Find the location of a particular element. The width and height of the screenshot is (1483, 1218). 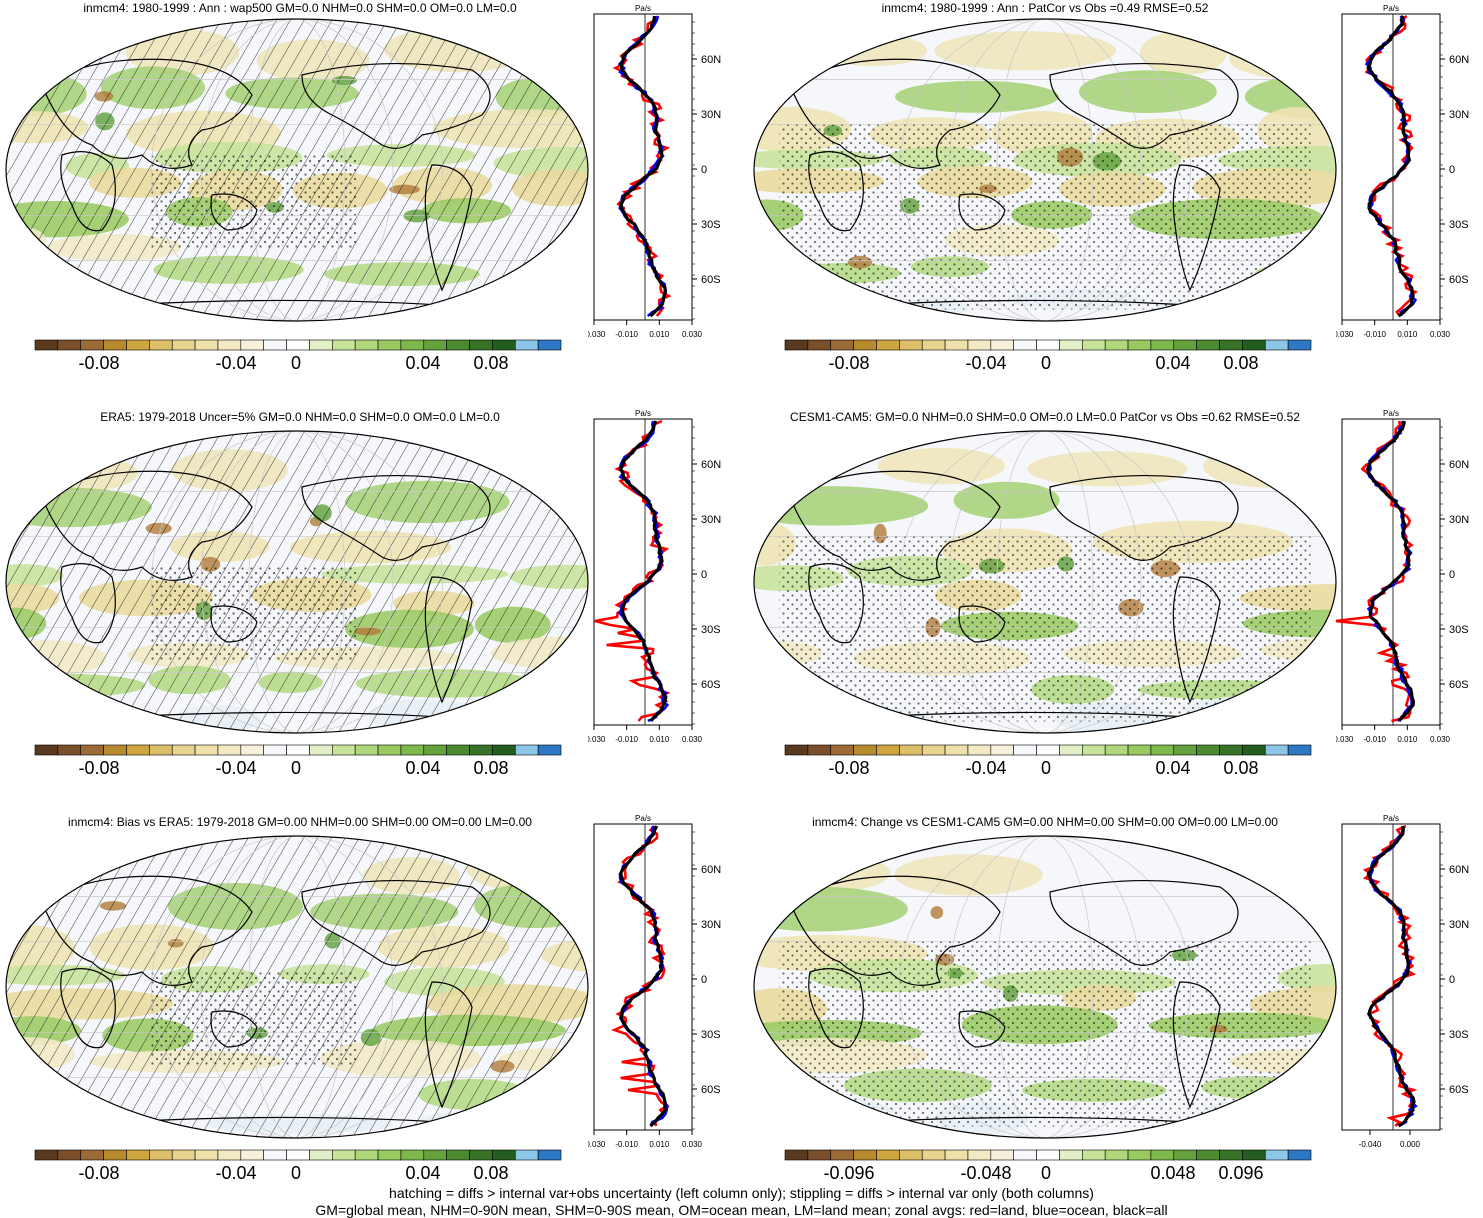

zonal-tick-label: 0.010 is located at coordinates (659, 334).